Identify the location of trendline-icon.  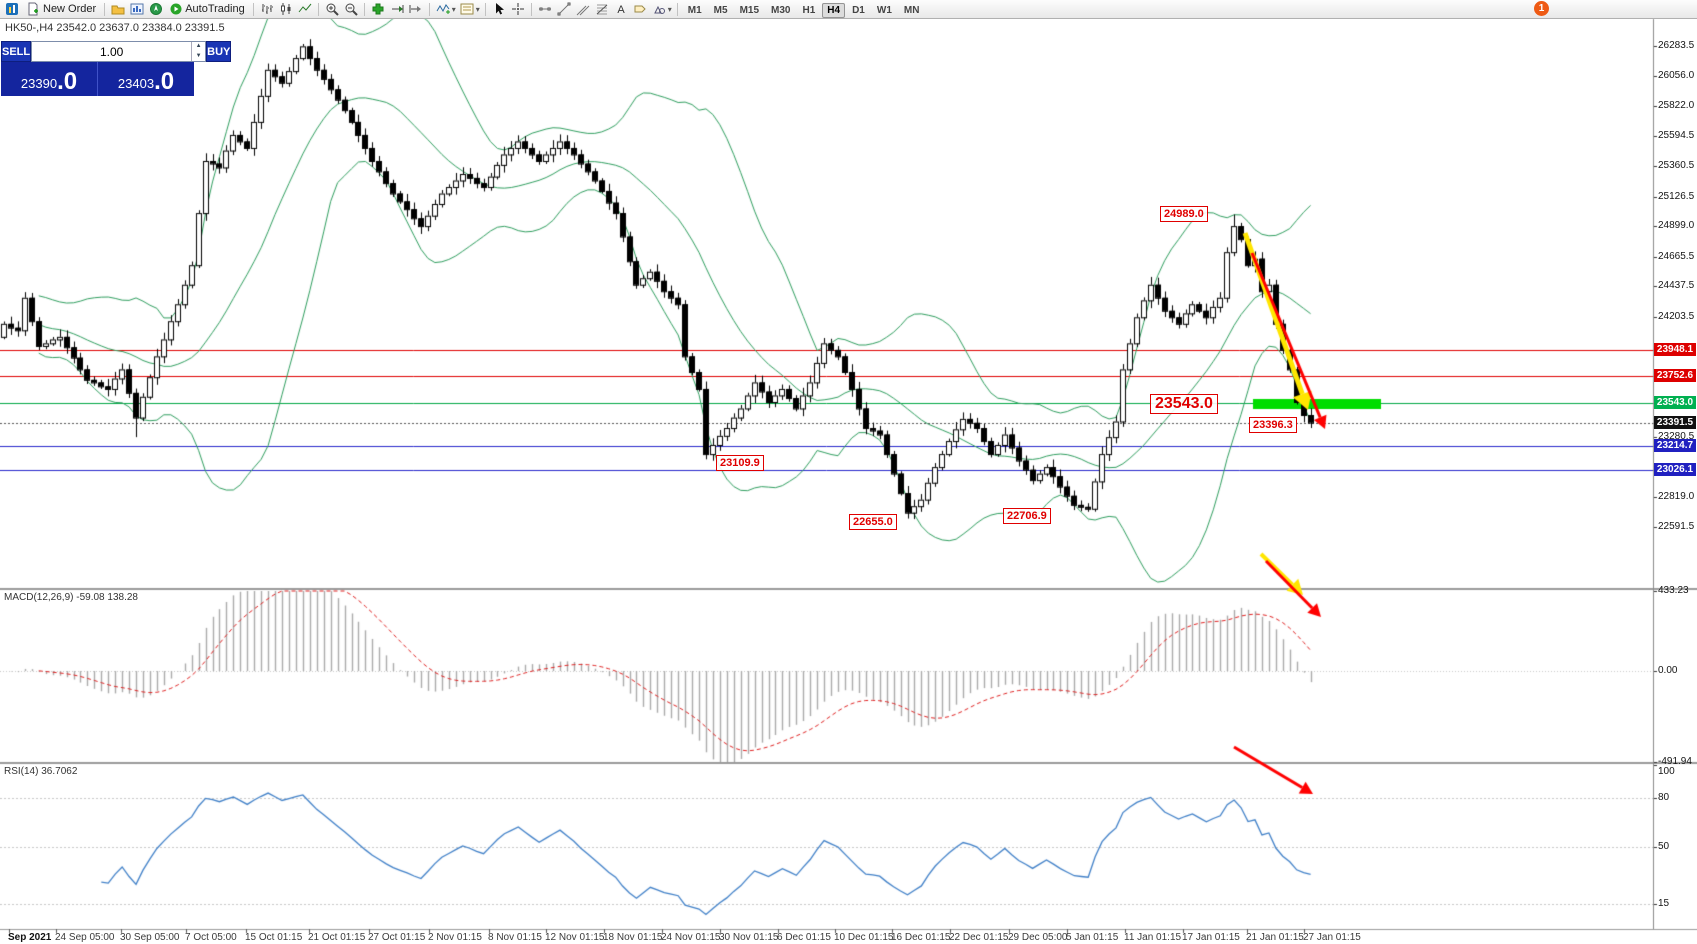
(564, 9).